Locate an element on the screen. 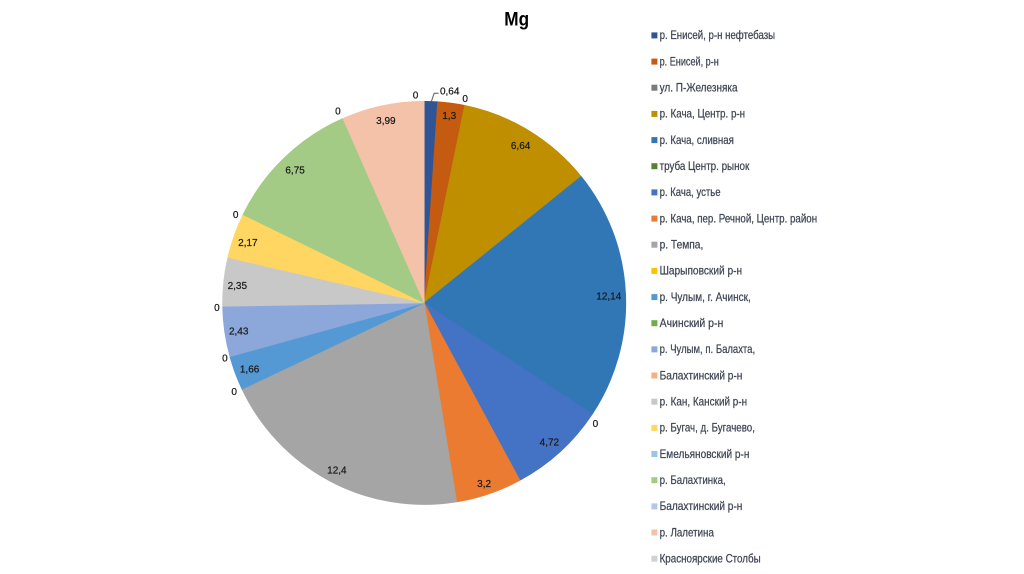 The width and height of the screenshot is (1024, 574). svg-text: 6,75 is located at coordinates (295, 171).